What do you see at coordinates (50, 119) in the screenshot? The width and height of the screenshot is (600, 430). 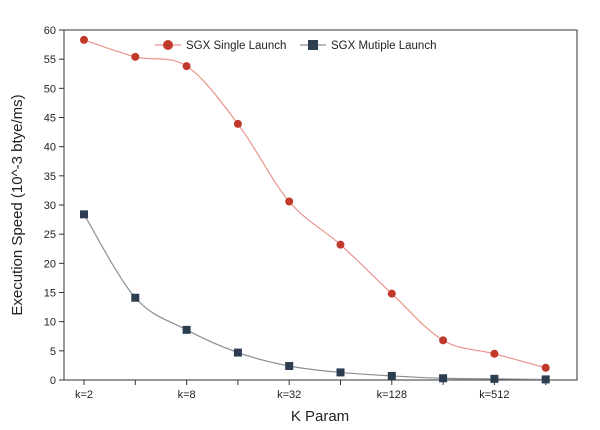 I see `y-tick-label: 45` at bounding box center [50, 119].